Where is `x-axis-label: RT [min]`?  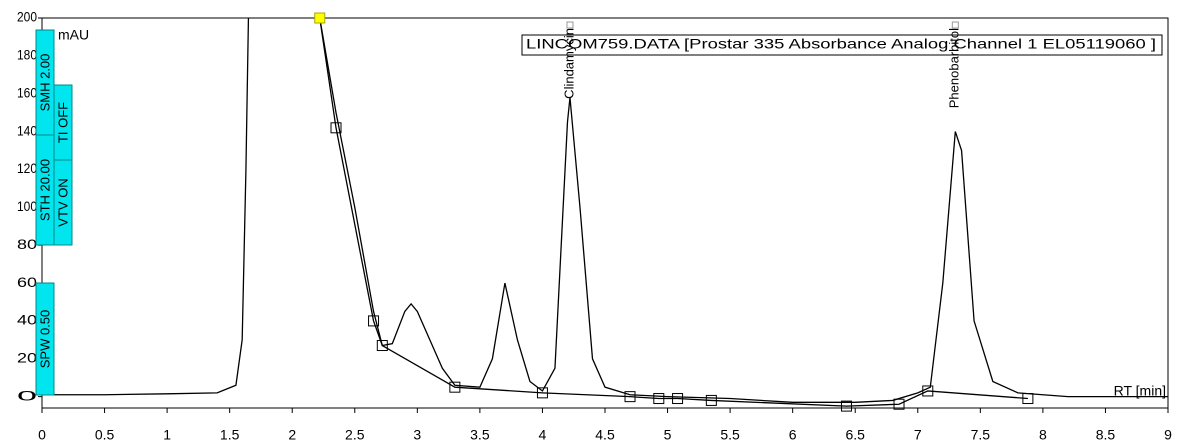
x-axis-label: RT [min] is located at coordinates (1140, 391).